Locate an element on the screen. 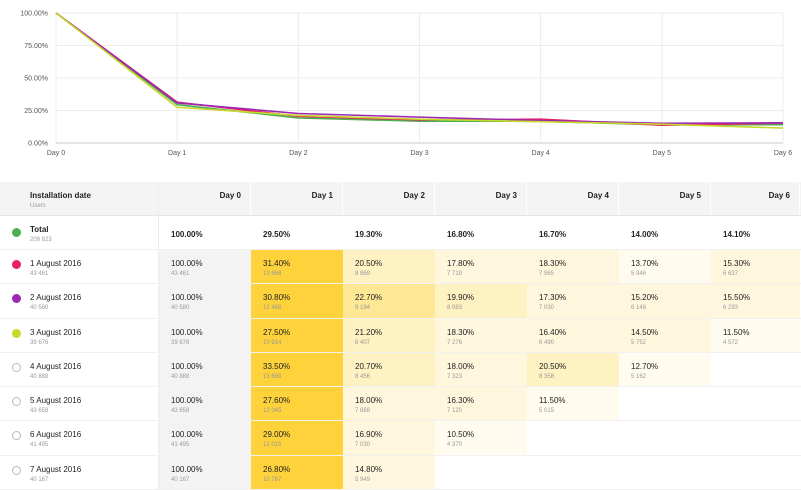 The width and height of the screenshot is (801, 490). cohort-date: 7 August 2016 is located at coordinates (56, 469).